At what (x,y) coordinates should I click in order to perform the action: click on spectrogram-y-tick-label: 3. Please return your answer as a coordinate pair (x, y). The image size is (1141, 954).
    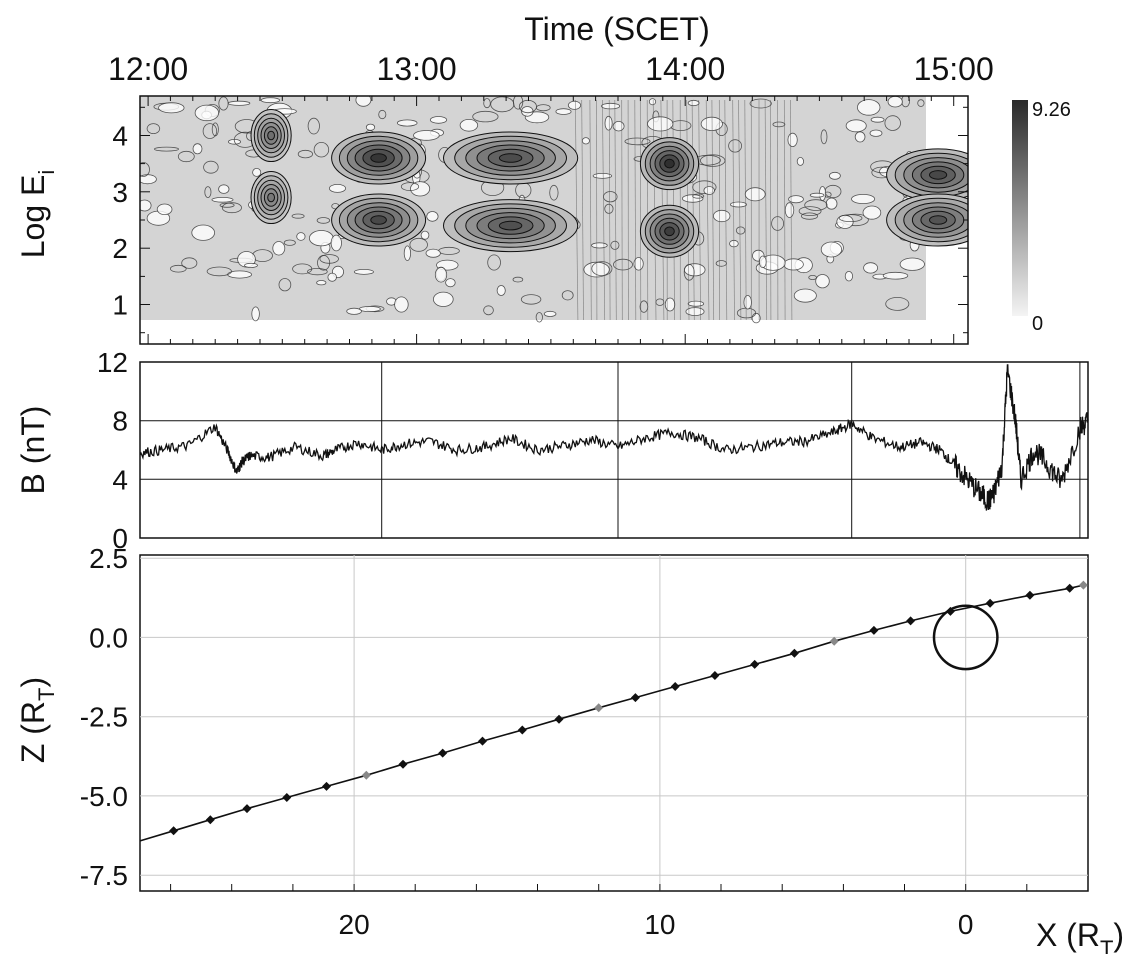
    Looking at the image, I should click on (120, 192).